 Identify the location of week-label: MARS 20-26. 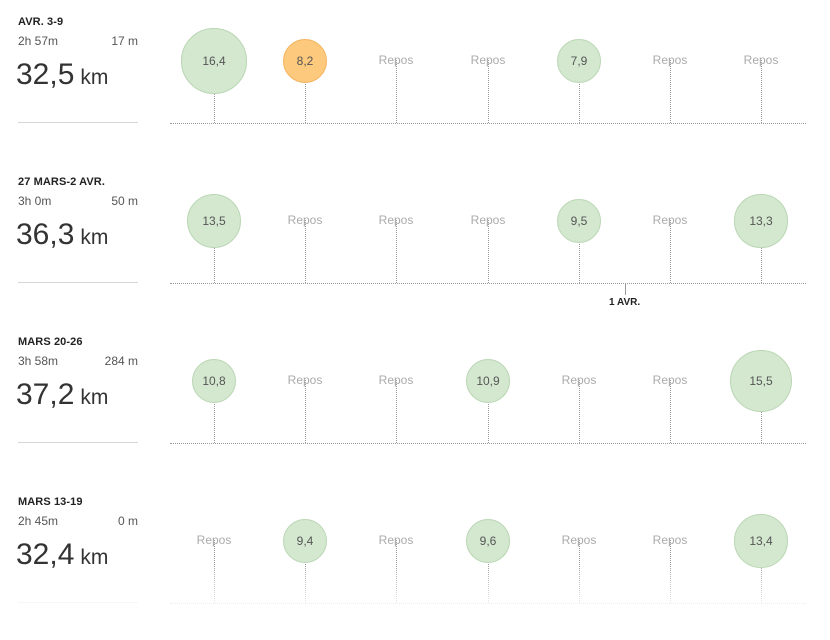
(50, 342).